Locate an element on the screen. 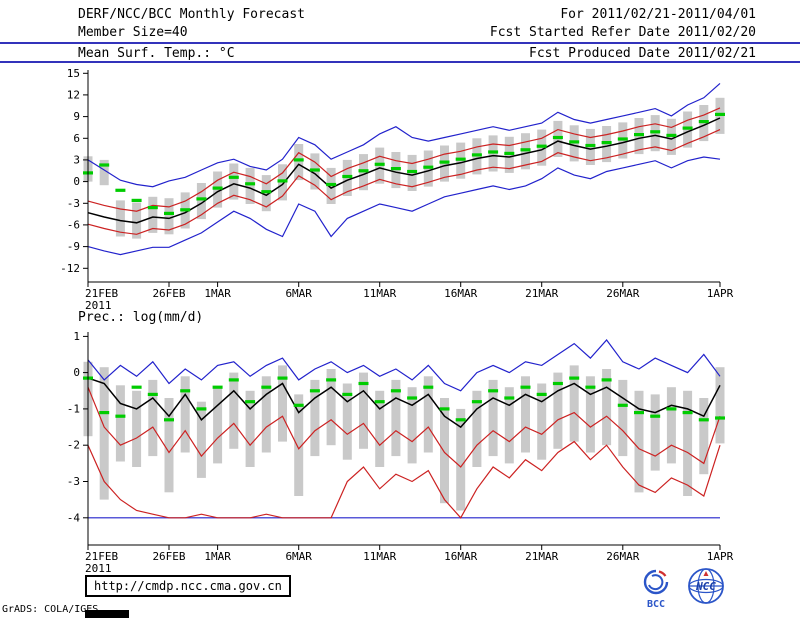  temp-chart-title: Mean Surf. Temp.: °C is located at coordinates (156, 53).